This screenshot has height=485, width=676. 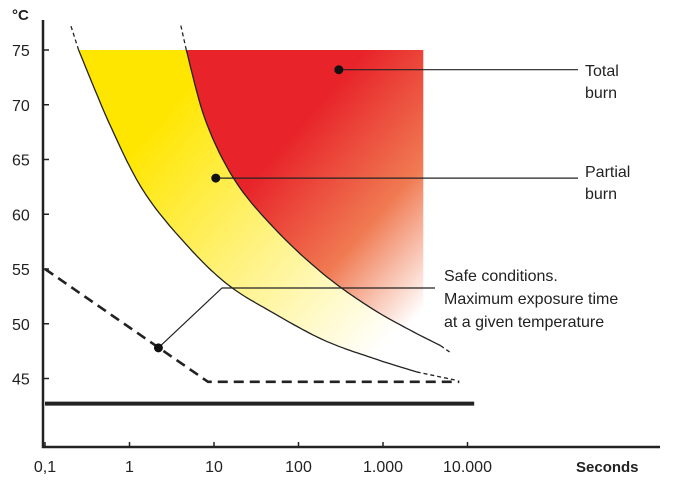 What do you see at coordinates (183, 36) in the screenshot?
I see `upper-curve-dashed-start` at bounding box center [183, 36].